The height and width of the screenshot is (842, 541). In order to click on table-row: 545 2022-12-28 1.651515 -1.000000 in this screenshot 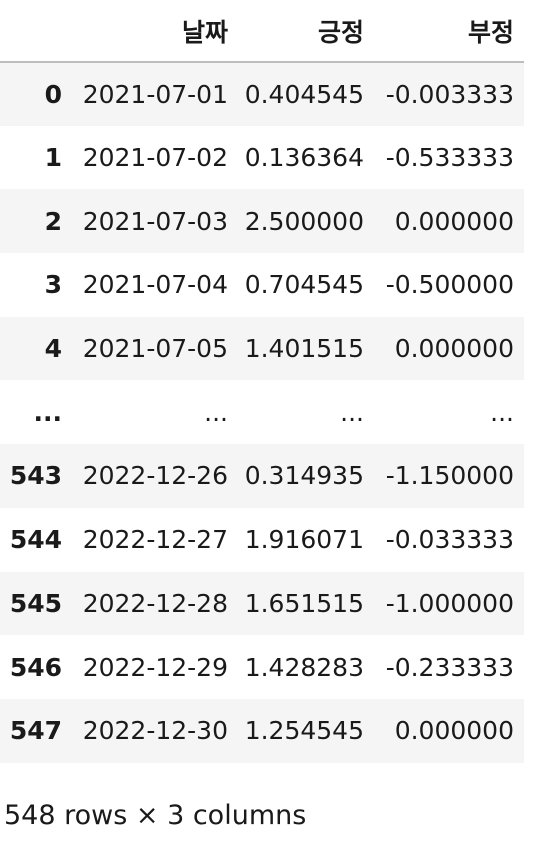, I will do `click(262, 603)`.